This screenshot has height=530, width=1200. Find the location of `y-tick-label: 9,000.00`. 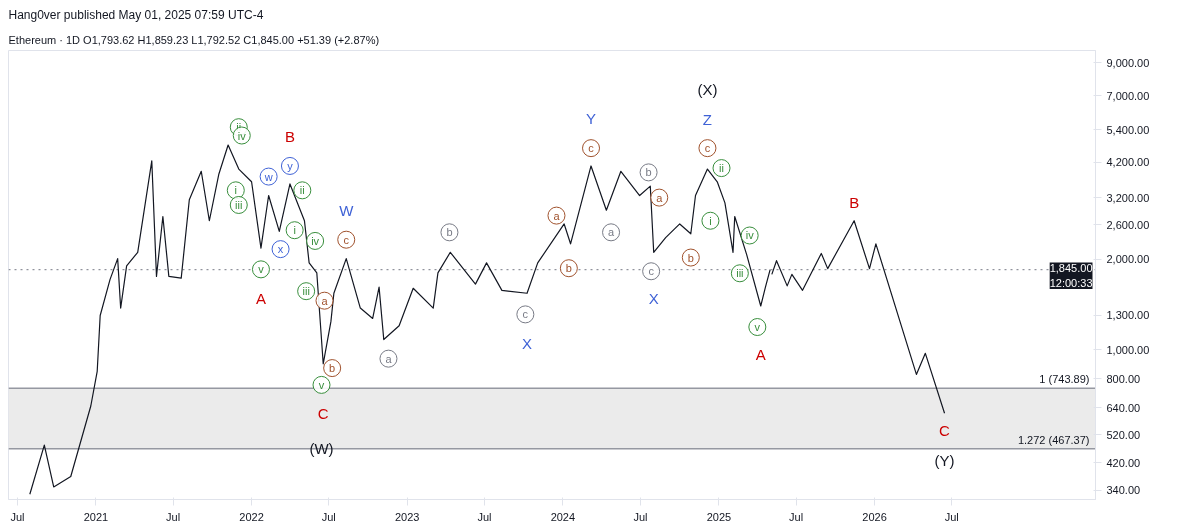

y-tick-label: 9,000.00 is located at coordinates (1128, 62).